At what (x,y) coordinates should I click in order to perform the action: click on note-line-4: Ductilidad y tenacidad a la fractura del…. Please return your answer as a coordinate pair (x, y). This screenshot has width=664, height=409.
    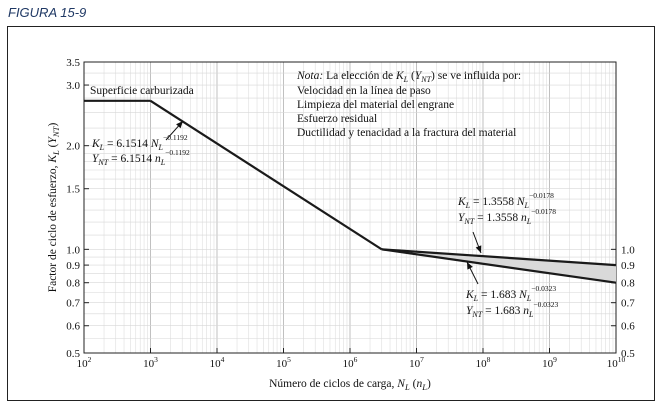
    Looking at the image, I should click on (406, 133).